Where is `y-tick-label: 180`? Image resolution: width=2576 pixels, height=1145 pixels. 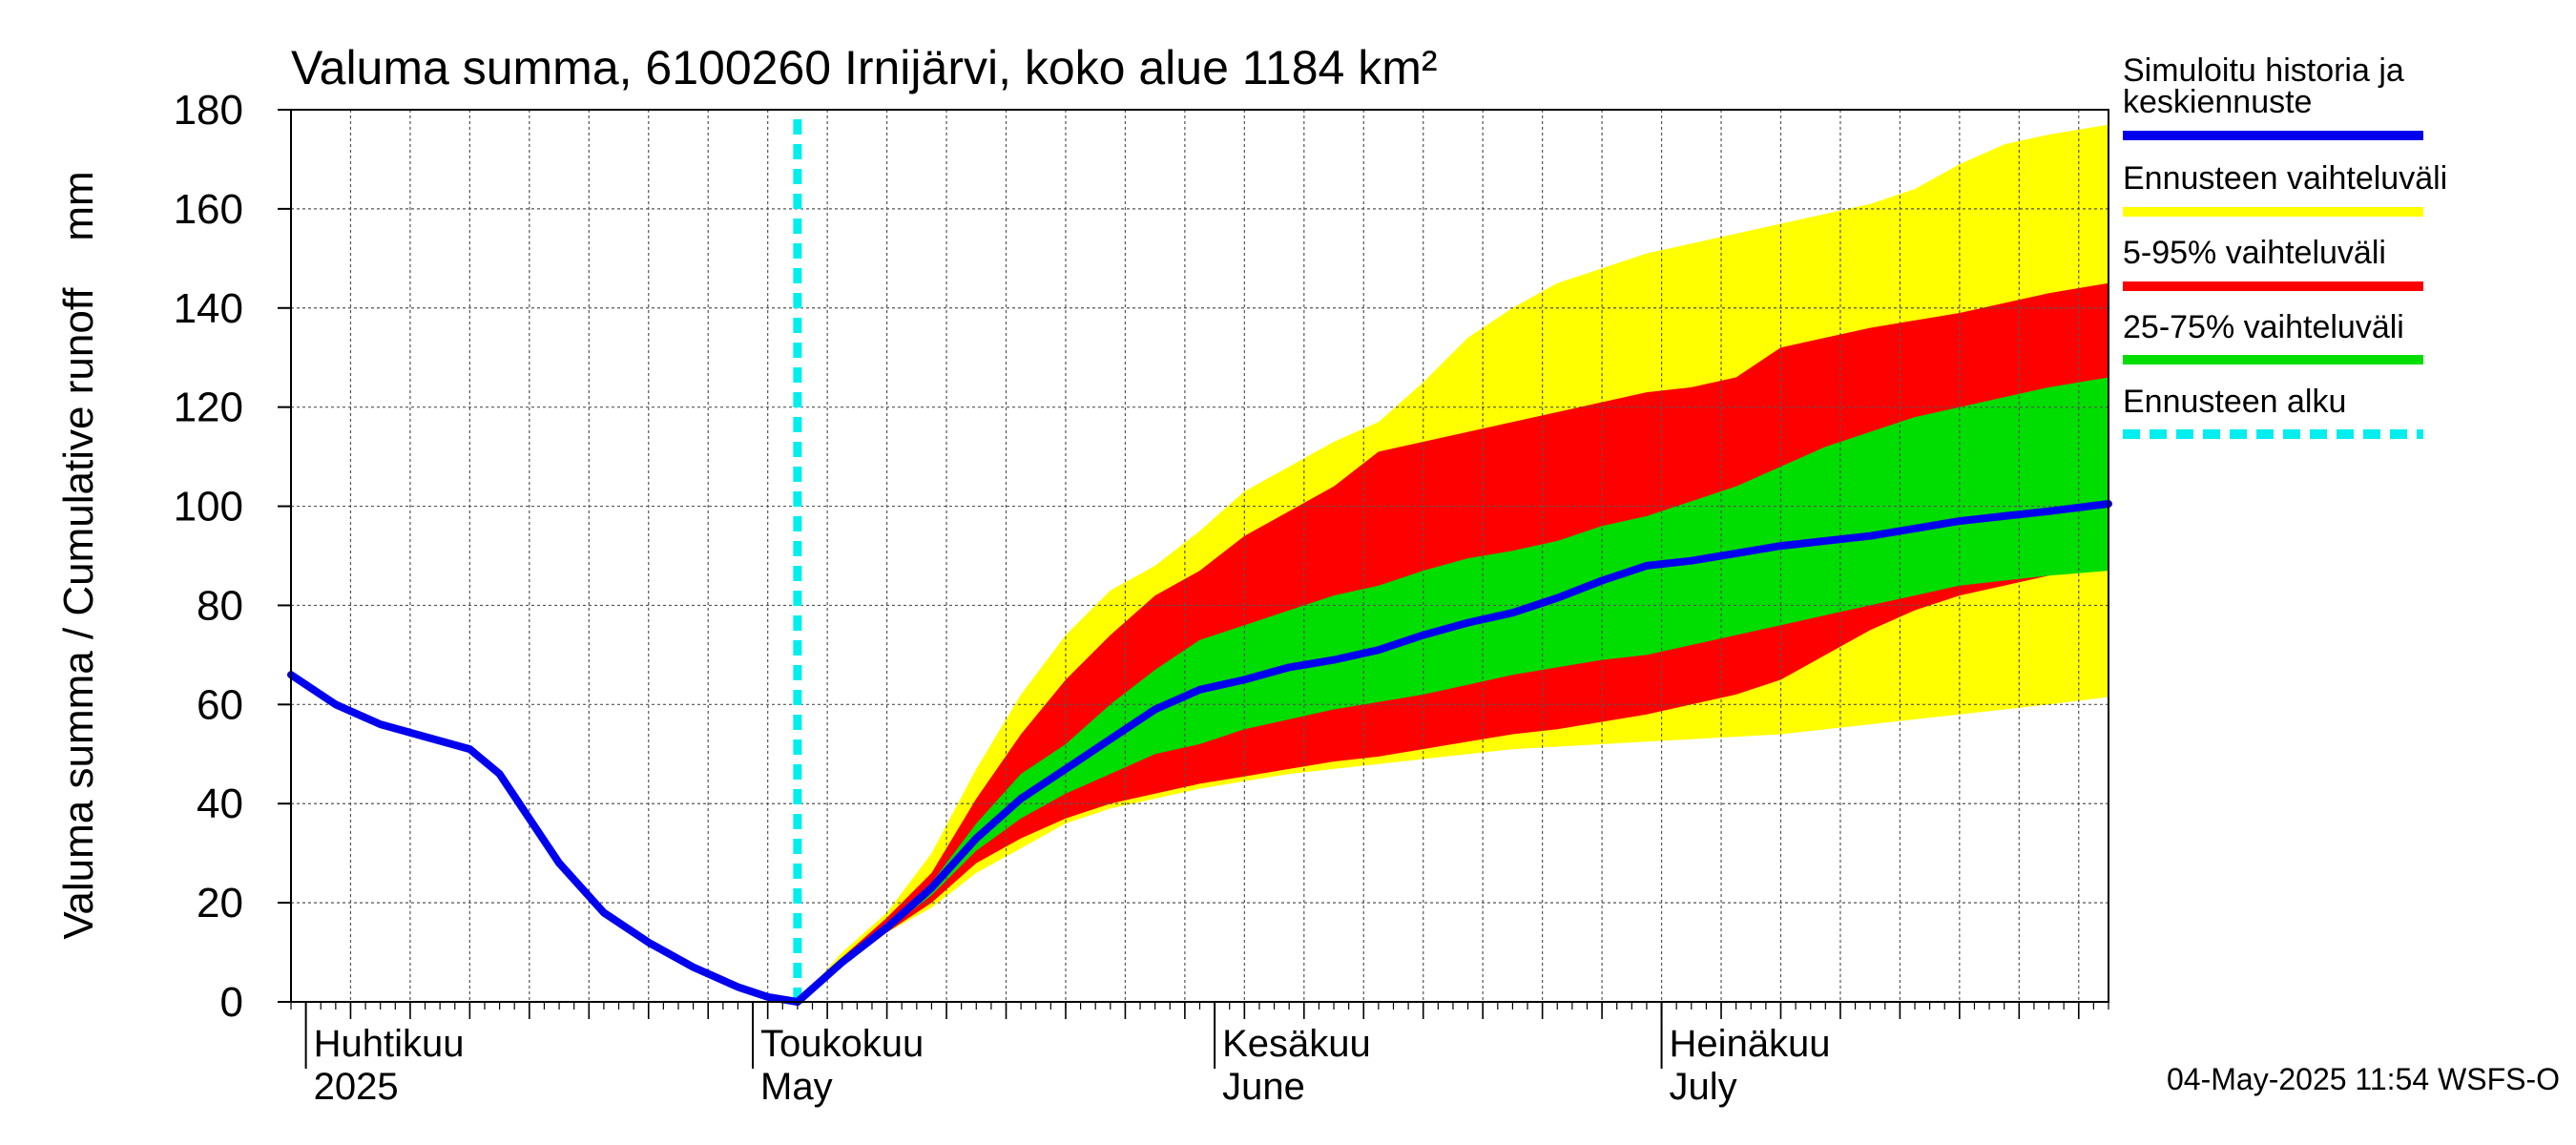 y-tick-label: 180 is located at coordinates (208, 110).